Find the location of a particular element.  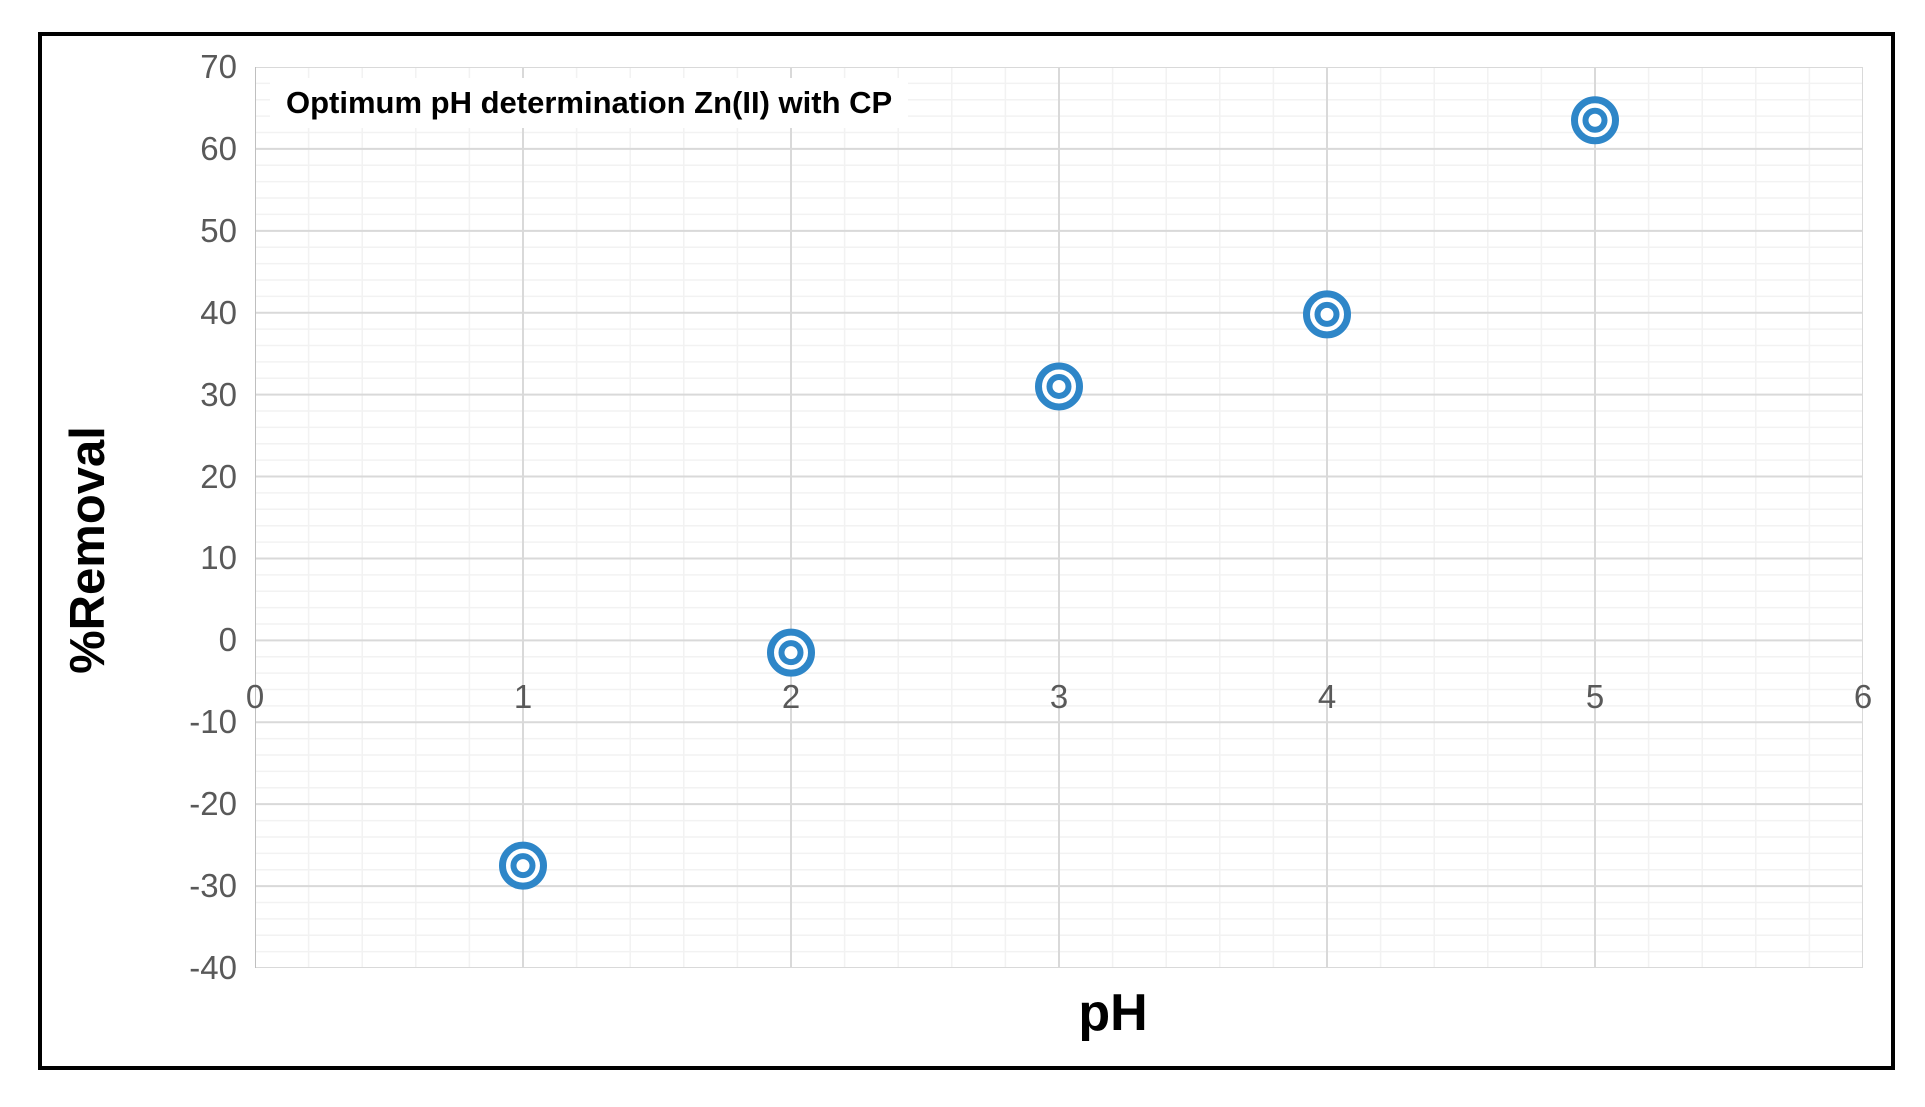

y-tick-label: 40 is located at coordinates (218, 312).